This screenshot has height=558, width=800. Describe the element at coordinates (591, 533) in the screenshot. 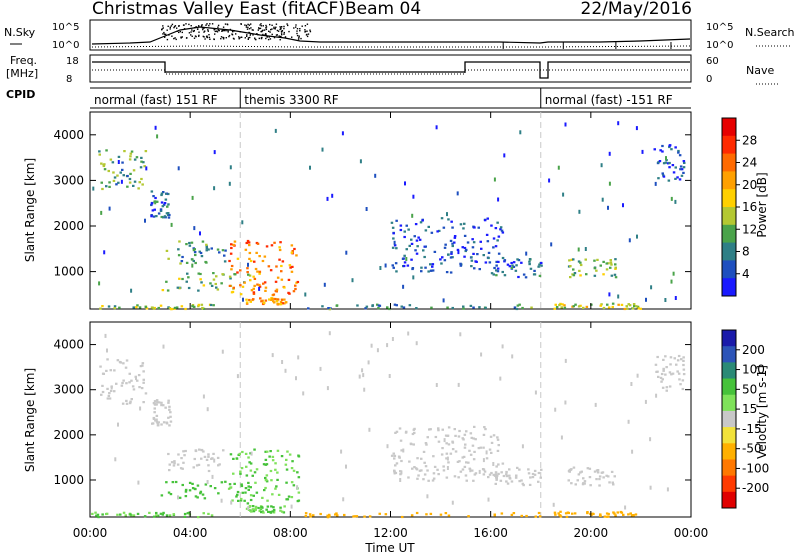

I see `x-tick-label: 20:00` at that location.